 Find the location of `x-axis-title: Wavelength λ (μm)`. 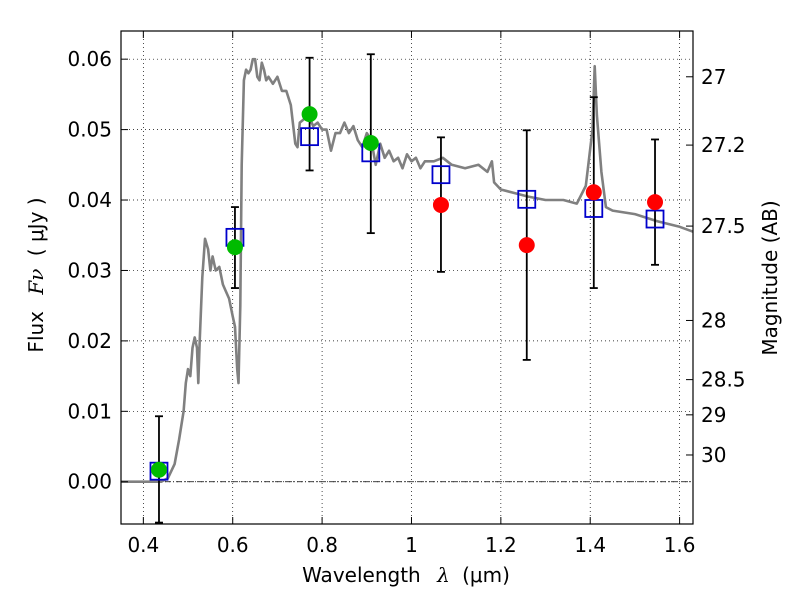

x-axis-title: Wavelength λ (μm) is located at coordinates (406, 575).